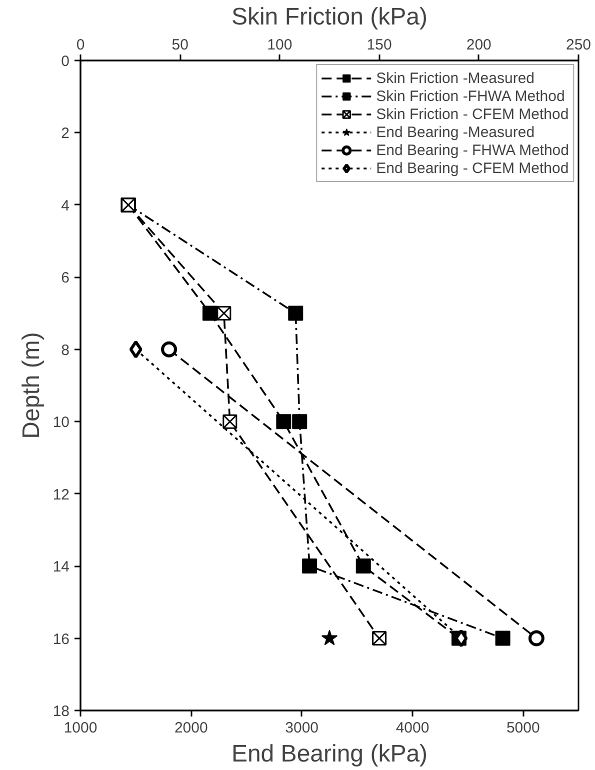 The image size is (595, 770). Describe the element at coordinates (65, 133) in the screenshot. I see `y-tick-label: 2` at that location.